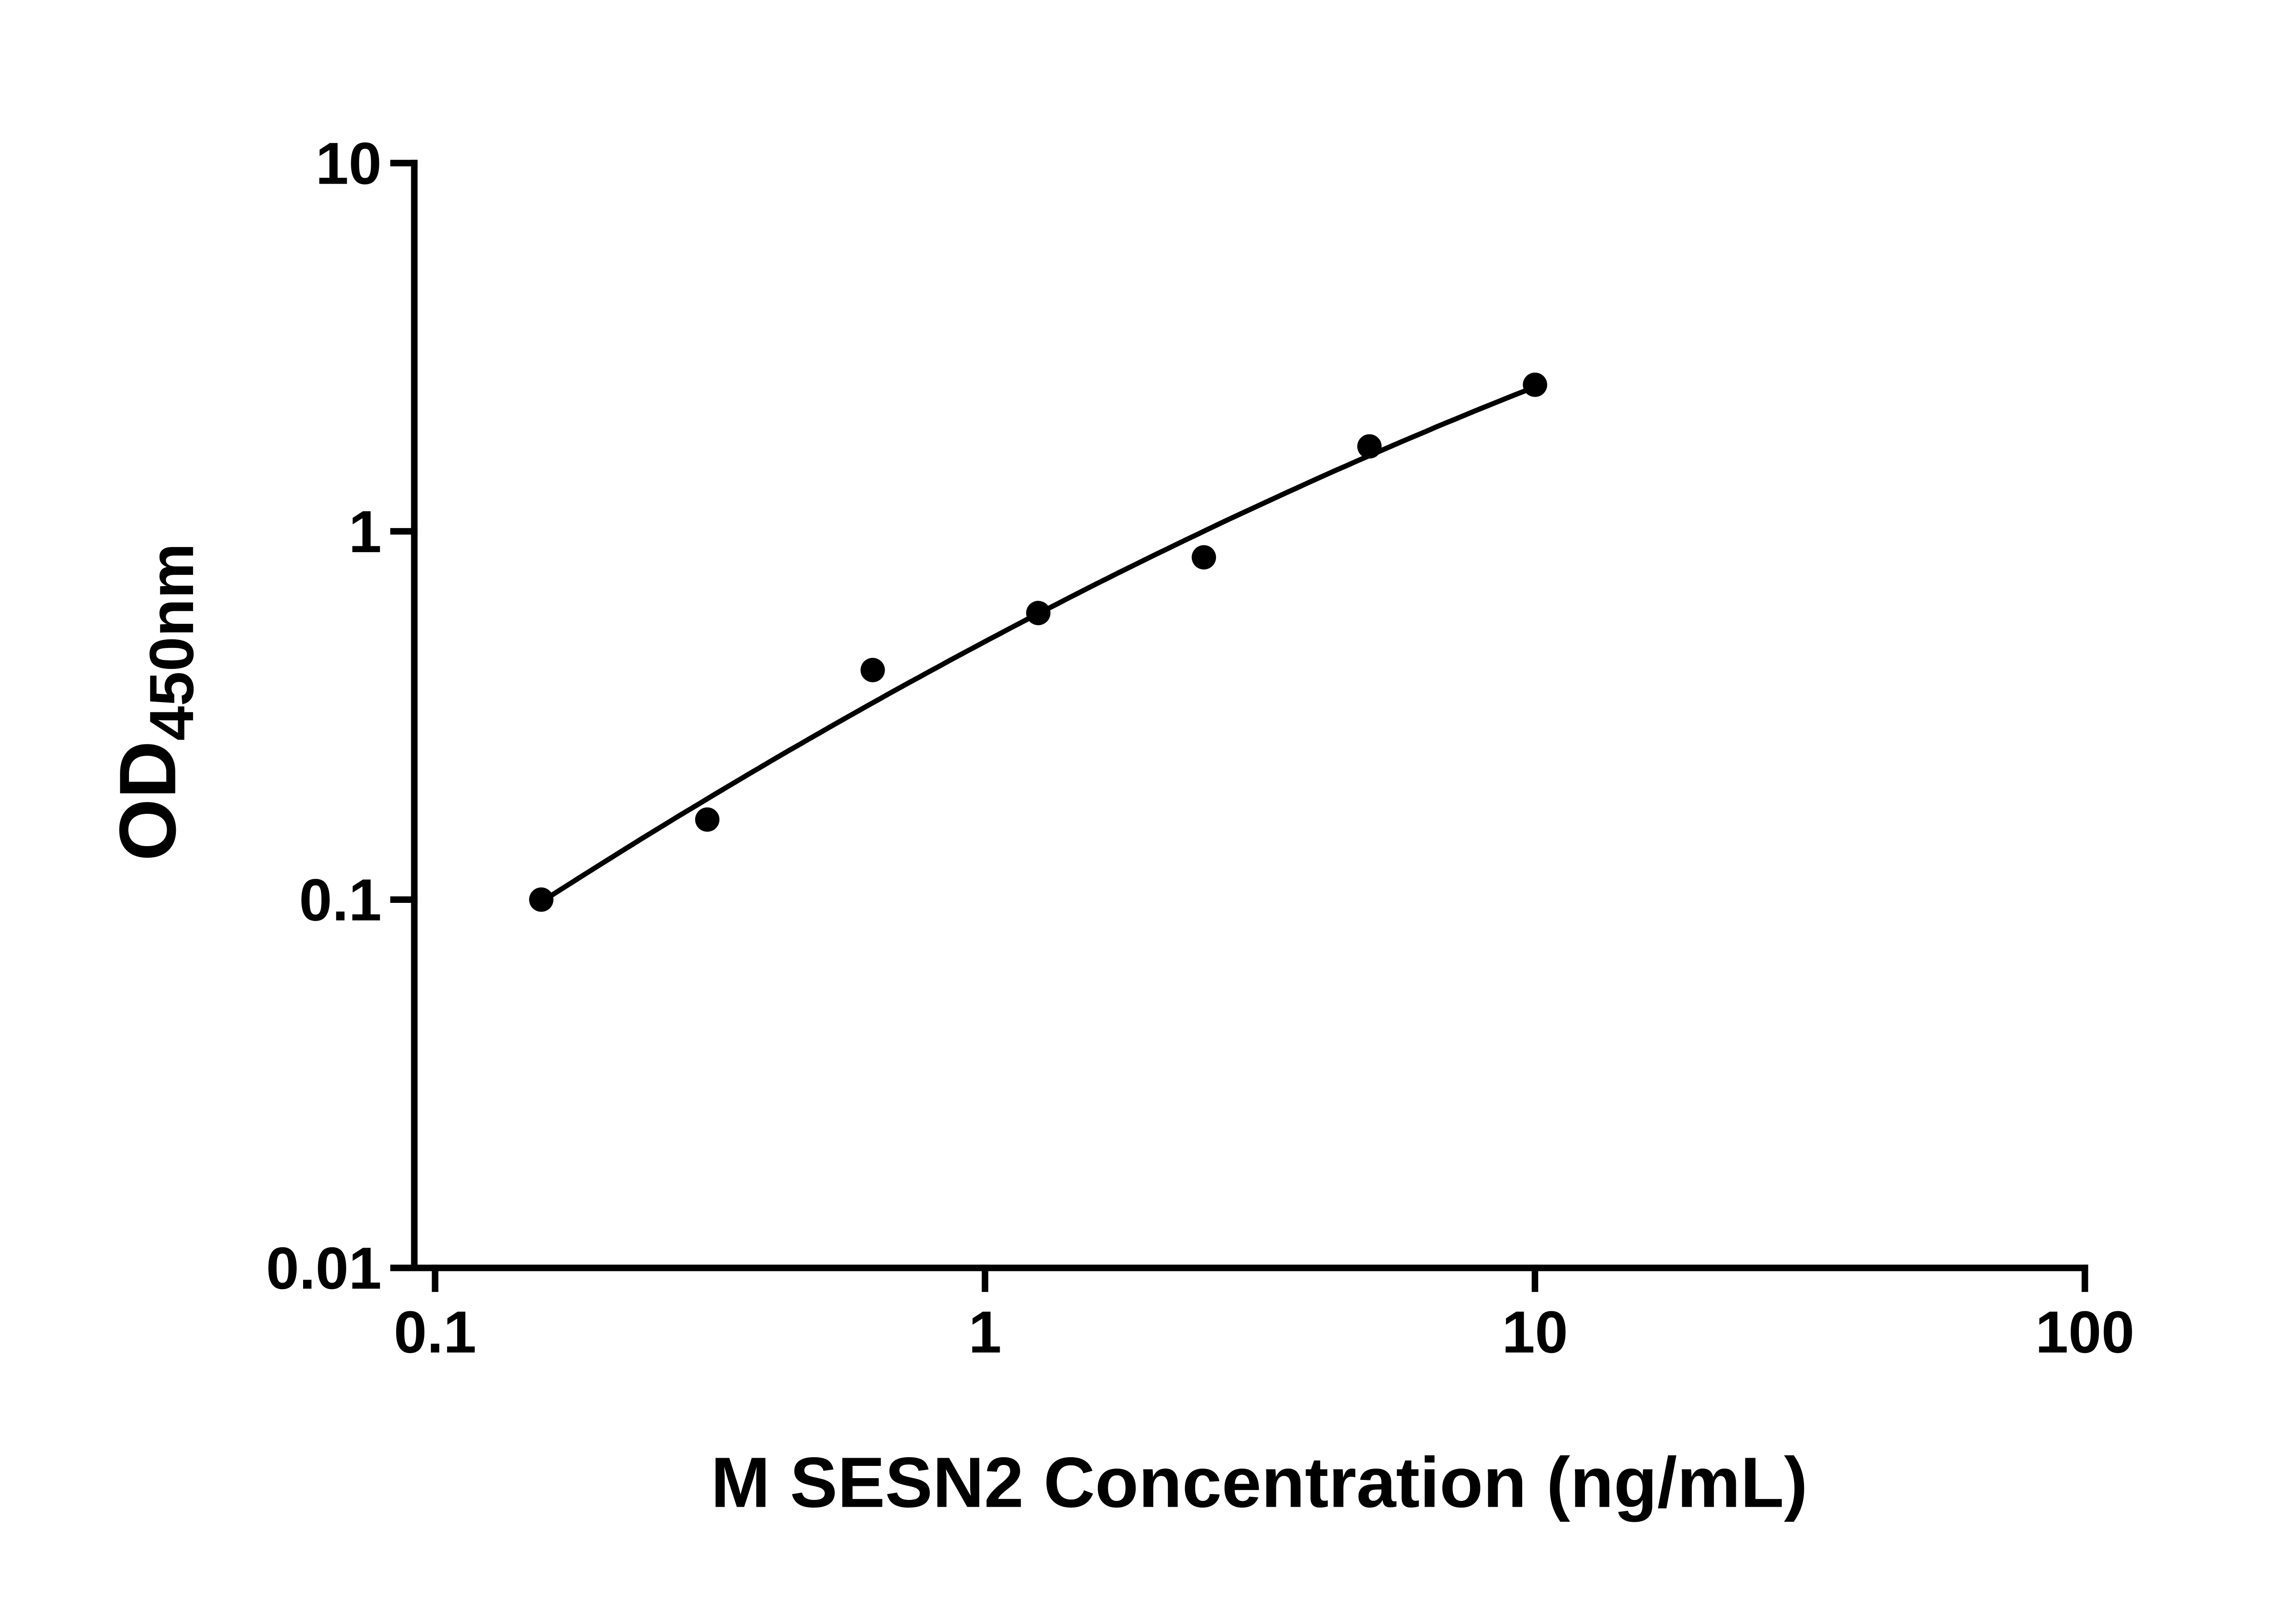 The height and width of the screenshot is (1624, 2272). Describe the element at coordinates (1259, 1482) in the screenshot. I see `x-axis-title: M SESN2 Concentration (ng/mL)` at that location.